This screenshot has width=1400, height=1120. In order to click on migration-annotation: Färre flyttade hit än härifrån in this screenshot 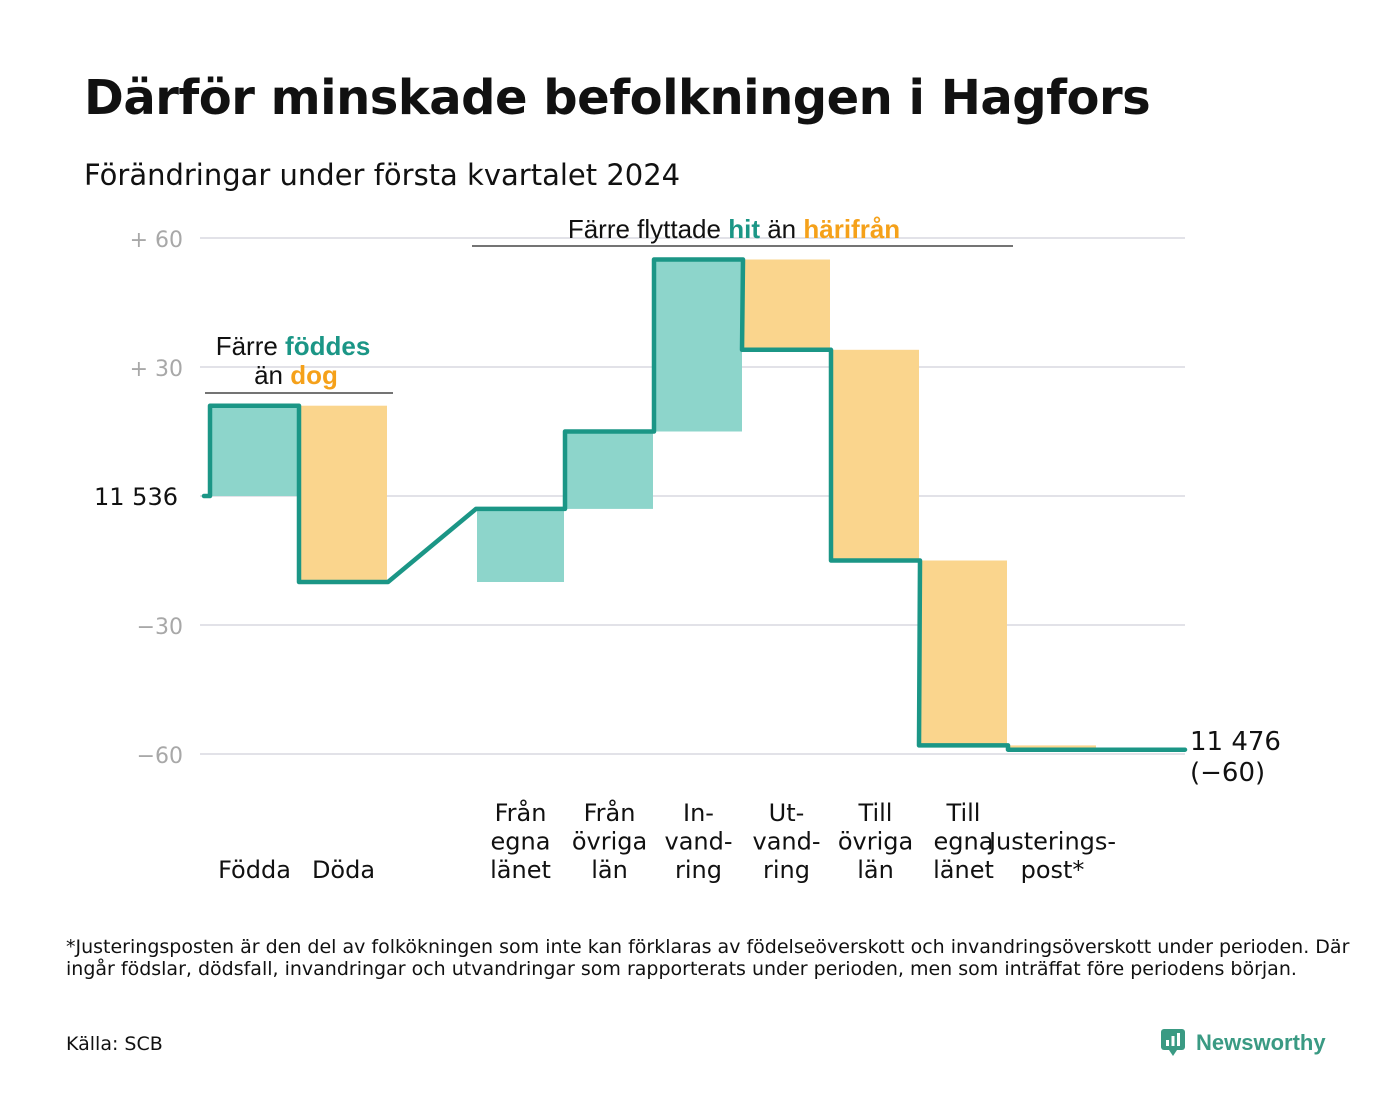, I will do `click(734, 229)`.